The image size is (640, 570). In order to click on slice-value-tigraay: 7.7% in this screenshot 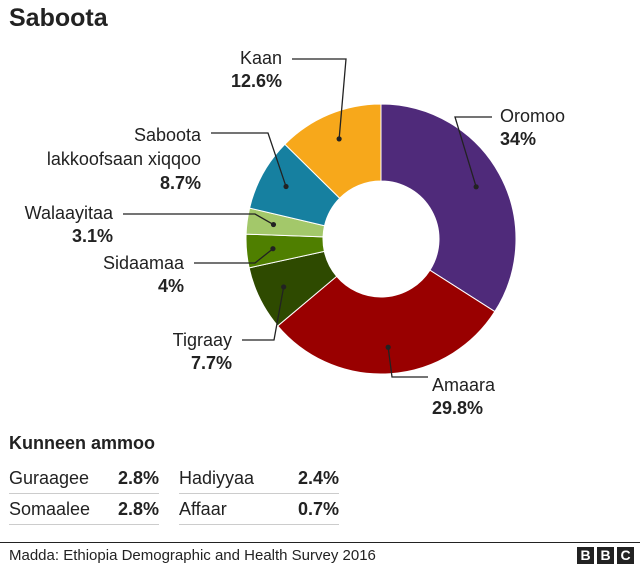, I will do `click(211, 363)`.